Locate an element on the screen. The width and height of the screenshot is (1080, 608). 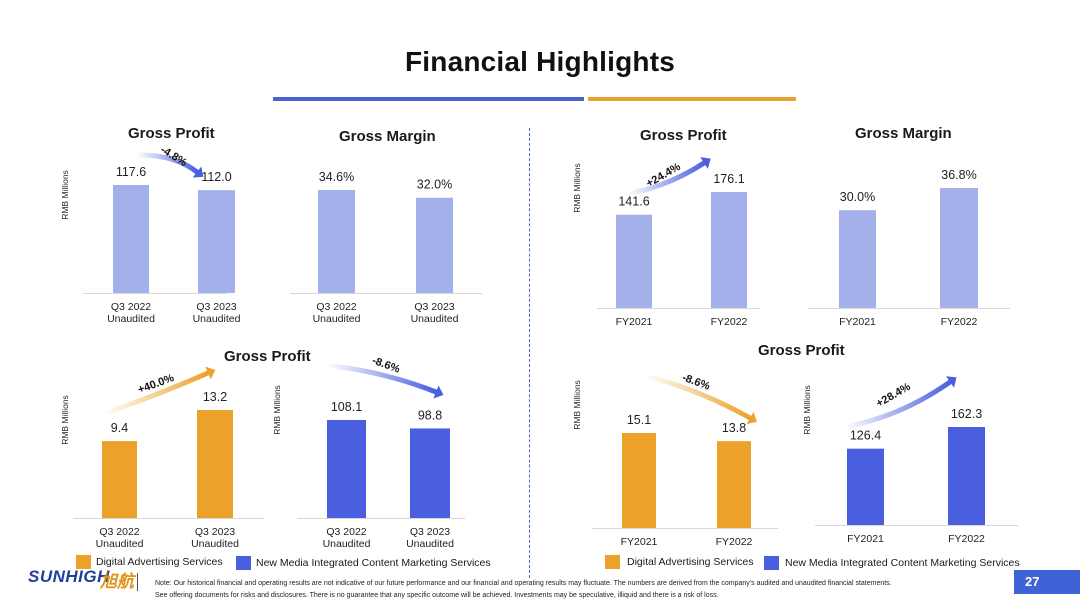
legend-swatch-new-media-fy is located at coordinates (771, 563).